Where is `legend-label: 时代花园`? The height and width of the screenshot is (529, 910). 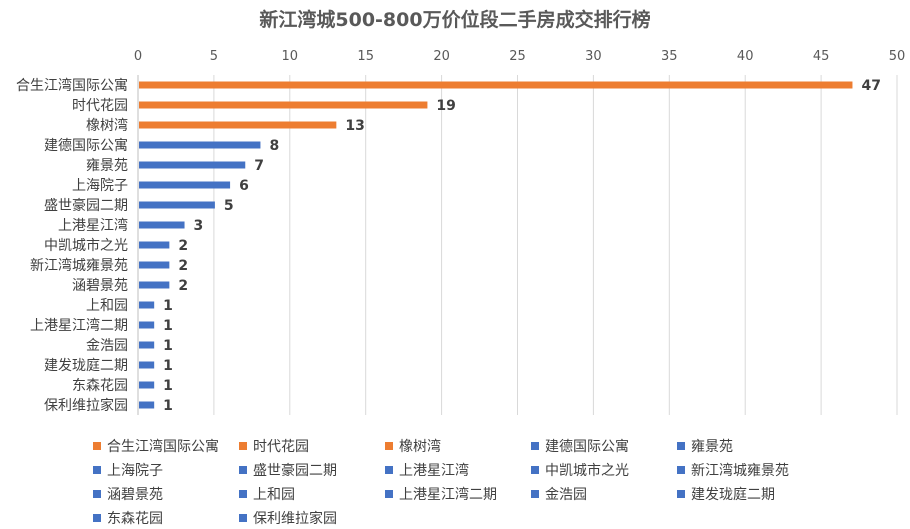
legend-label: 时代花园 is located at coordinates (281, 447).